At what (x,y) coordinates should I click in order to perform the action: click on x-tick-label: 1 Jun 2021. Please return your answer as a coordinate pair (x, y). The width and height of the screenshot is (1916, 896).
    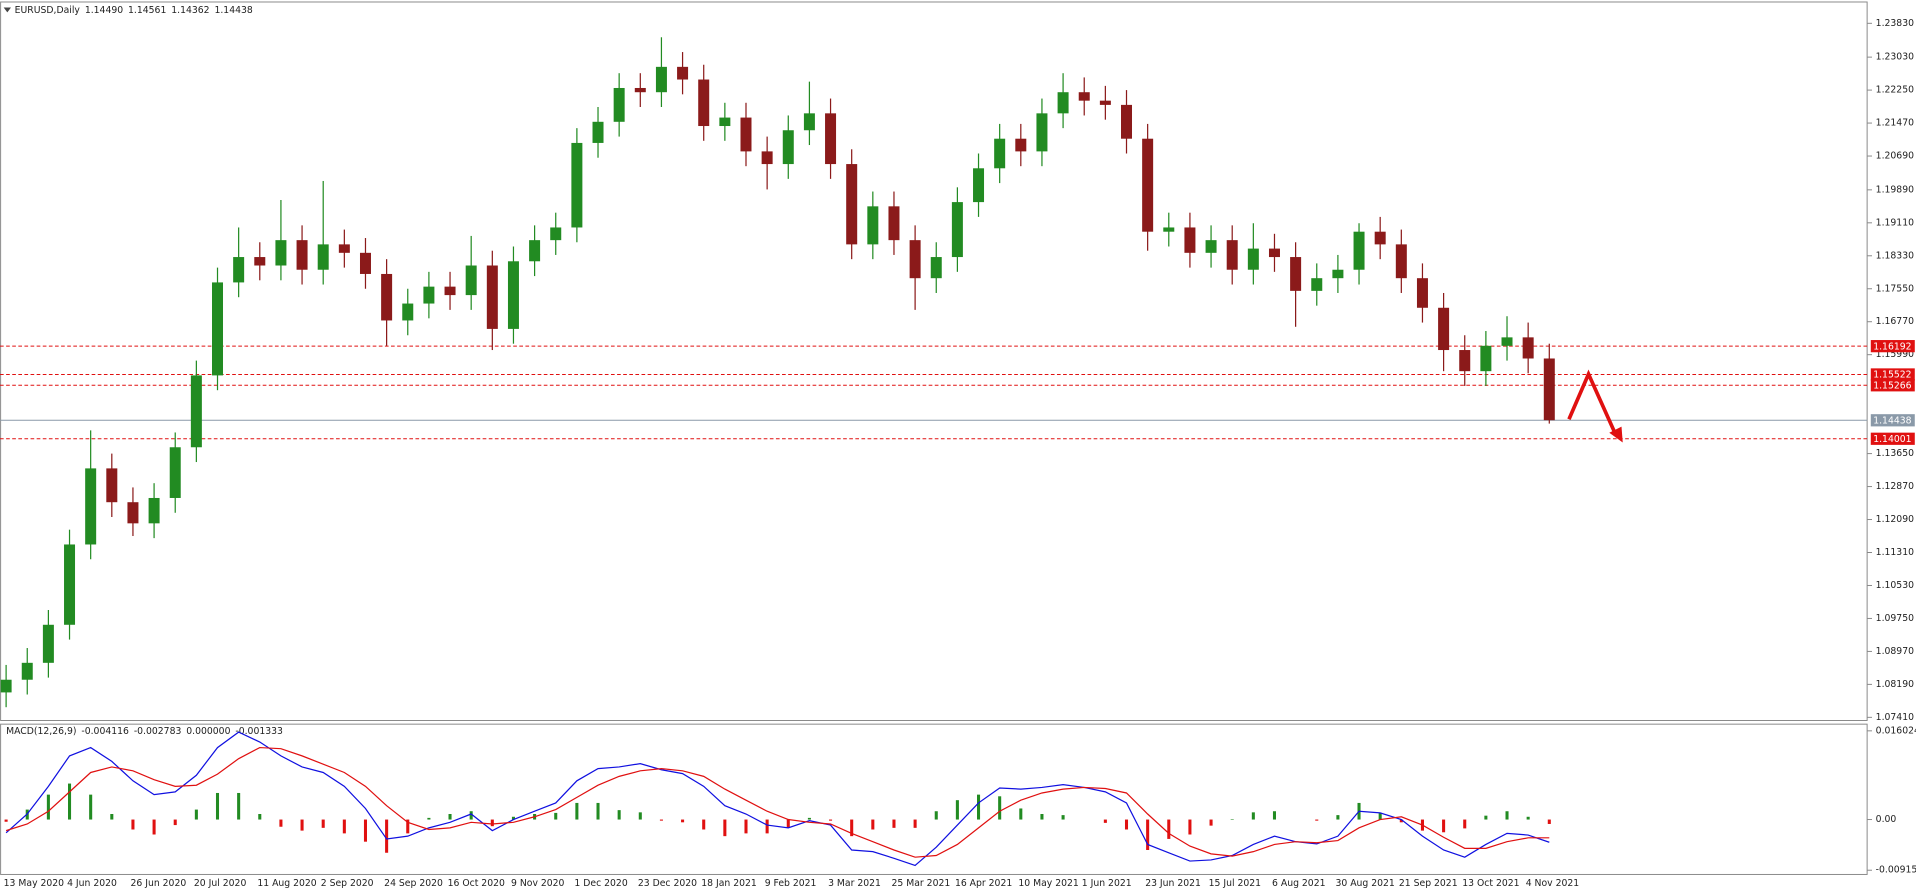
    Looking at the image, I should click on (1107, 883).